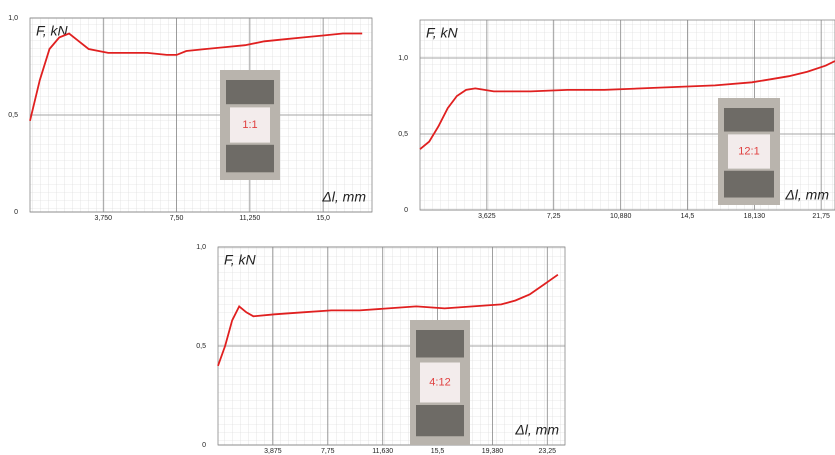 The image size is (835, 455). What do you see at coordinates (438, 451) in the screenshot?
I see `x-tick-label: 15,5` at bounding box center [438, 451].